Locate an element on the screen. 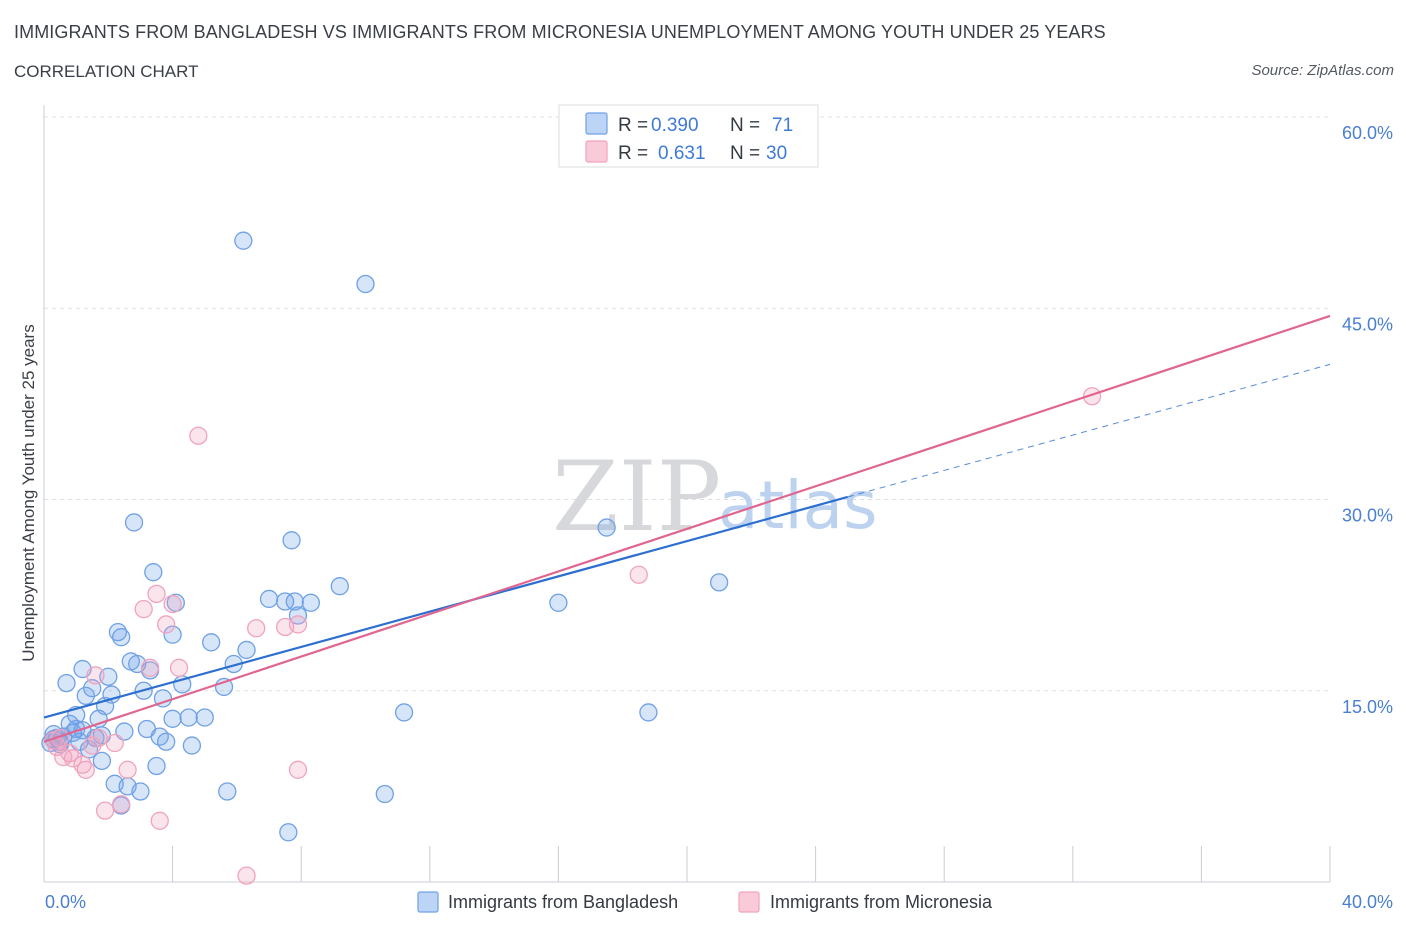  source-credit: Source: ZipAtlas.com is located at coordinates (1322, 70).